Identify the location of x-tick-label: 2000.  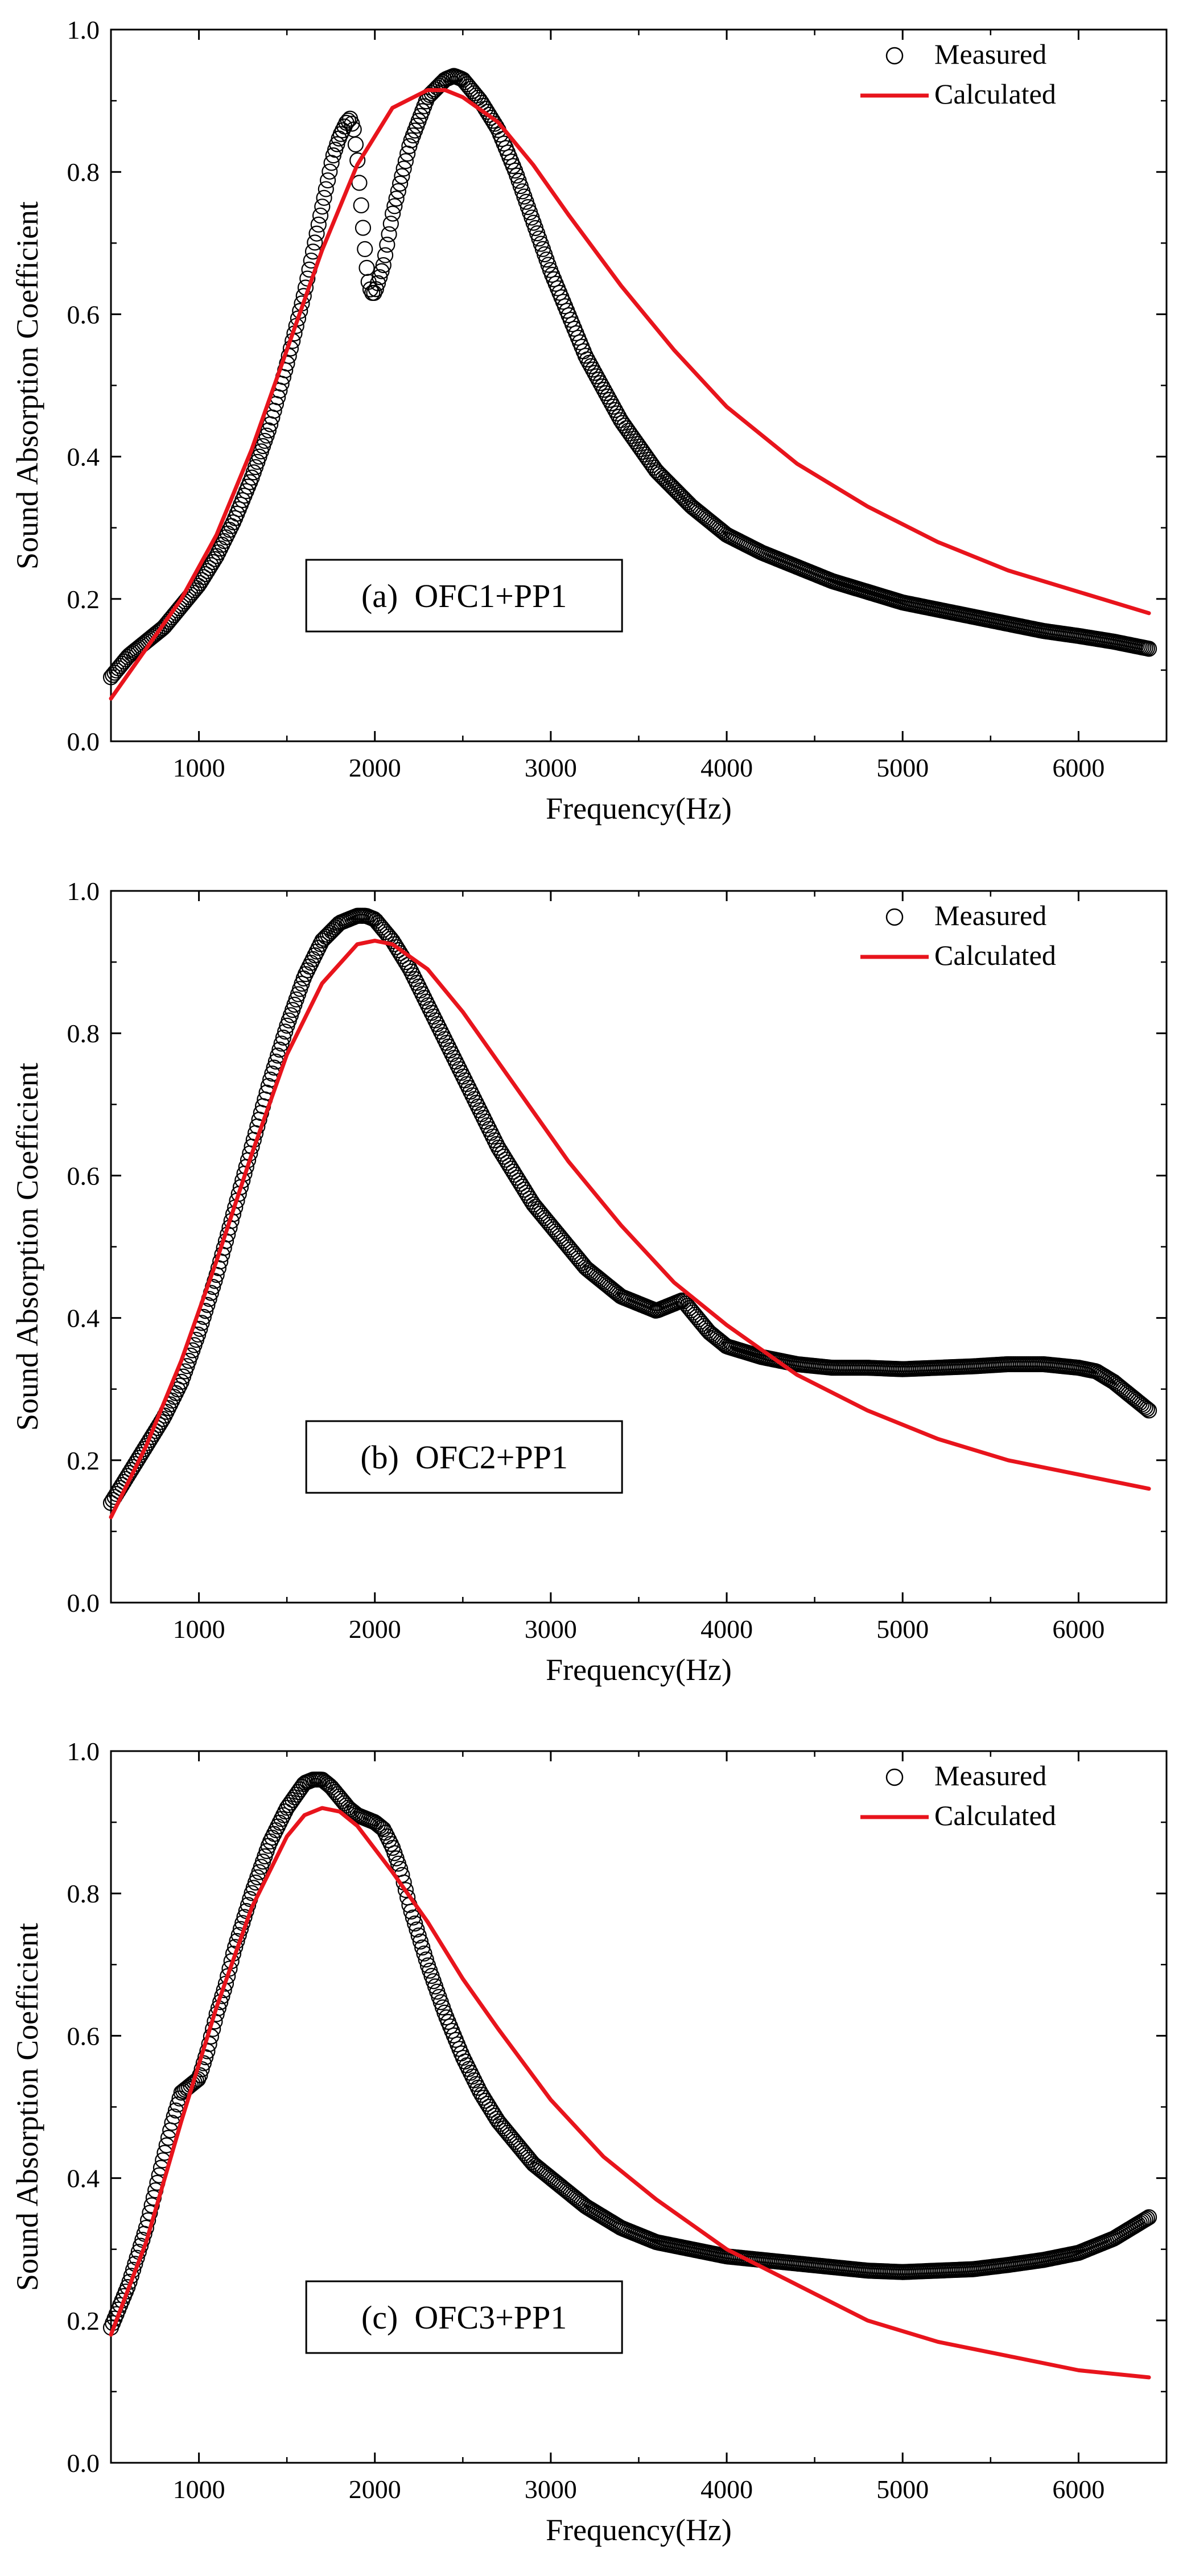
(375, 2489).